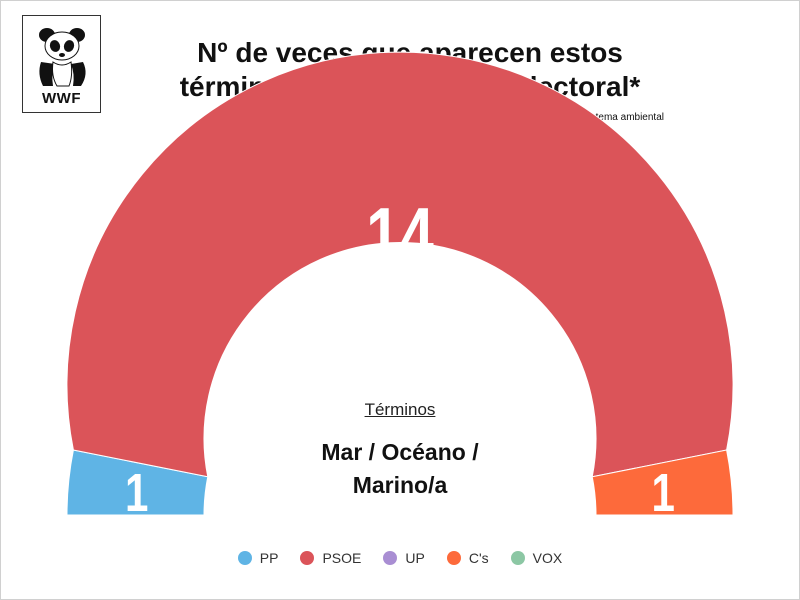  Describe the element at coordinates (404, 558) in the screenshot. I see `legend-item-up: UP` at that location.